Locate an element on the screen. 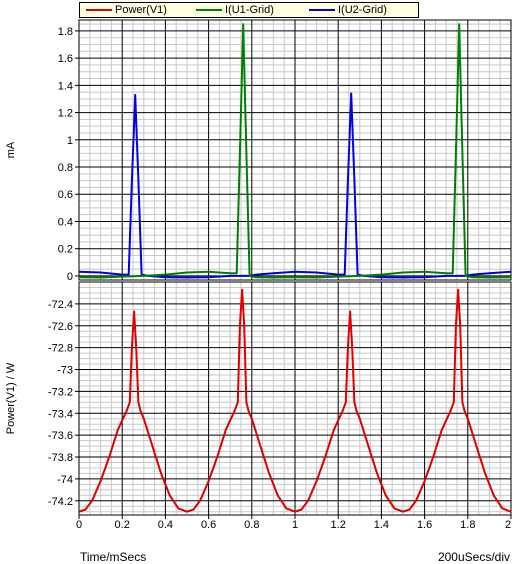 The width and height of the screenshot is (512, 564). y-tick-label: 0.6 is located at coordinates (65, 195).